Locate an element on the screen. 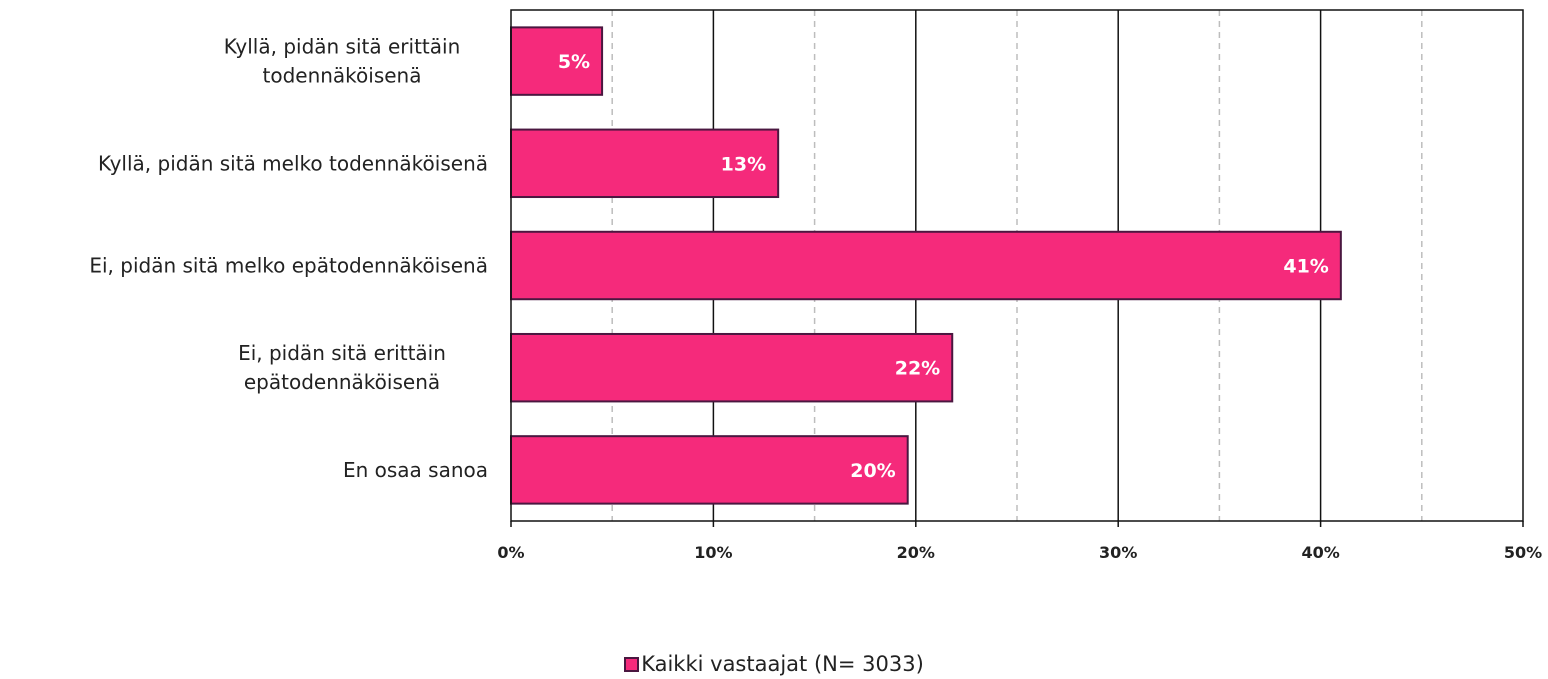 This screenshot has width=1548, height=679. x-tick-label: 30% is located at coordinates (1118, 552).